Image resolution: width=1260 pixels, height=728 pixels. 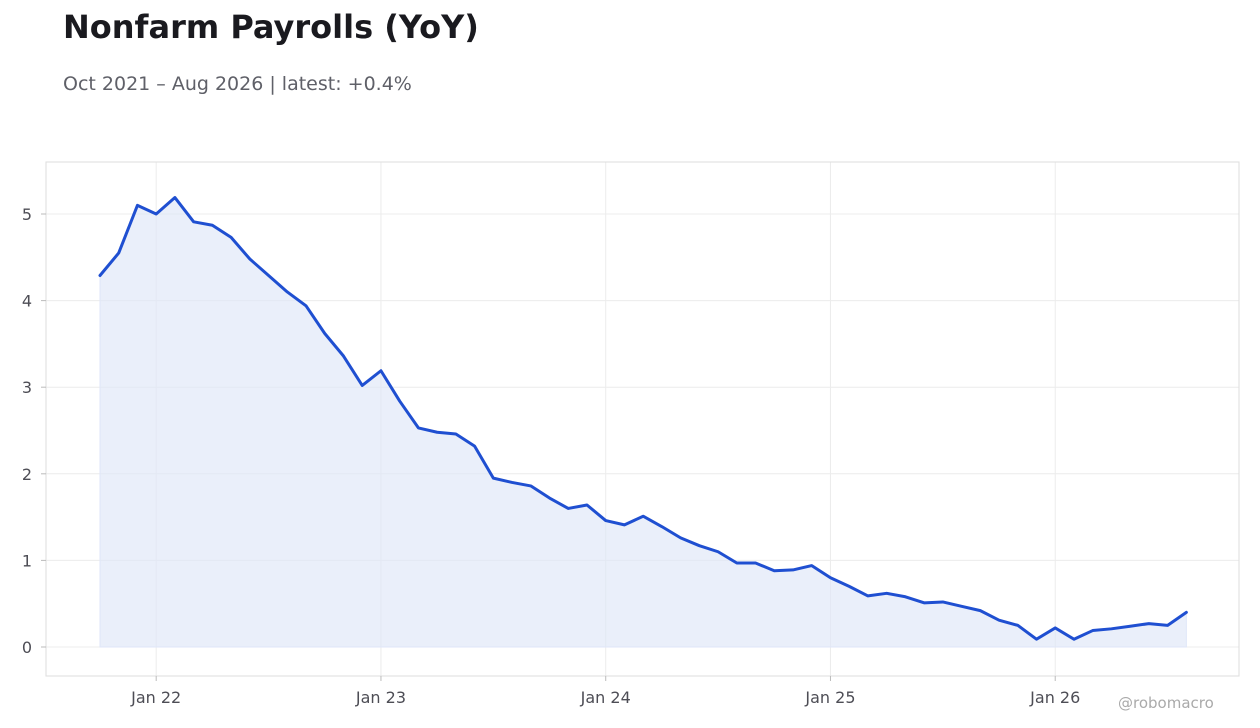 I want to click on y-axis-ticks: 0 1 2 3 4 5, so click(x=34, y=431).